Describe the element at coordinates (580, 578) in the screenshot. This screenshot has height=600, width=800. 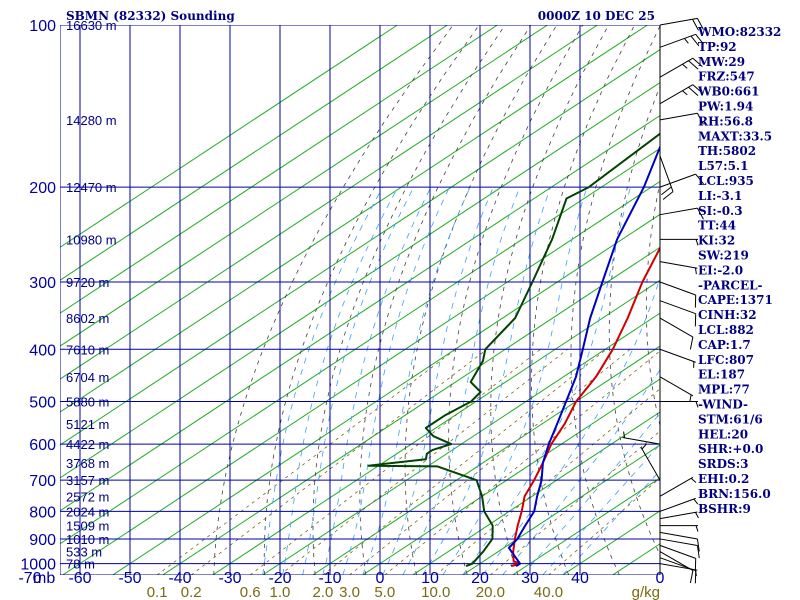
I see `temperature-tick-label: 40` at that location.